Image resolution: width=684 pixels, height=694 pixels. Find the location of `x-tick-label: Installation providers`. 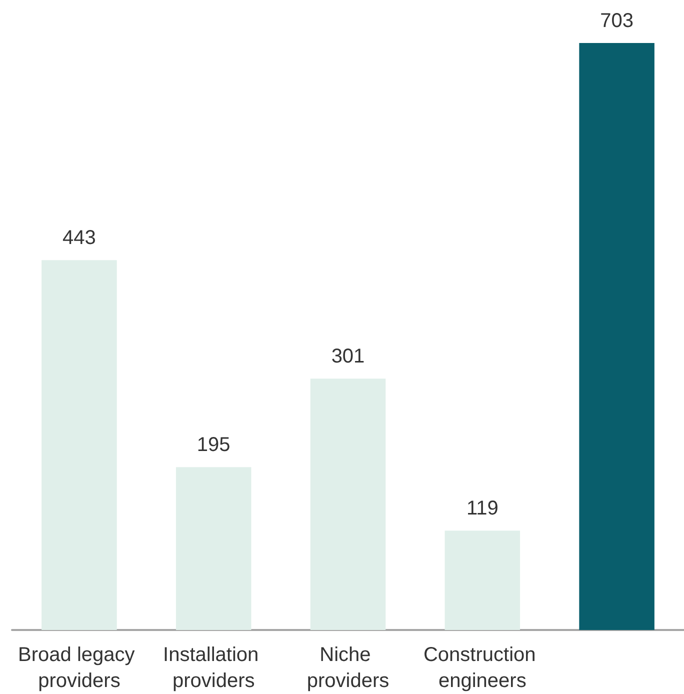

x-tick-label: Installation providers is located at coordinates (213, 668).